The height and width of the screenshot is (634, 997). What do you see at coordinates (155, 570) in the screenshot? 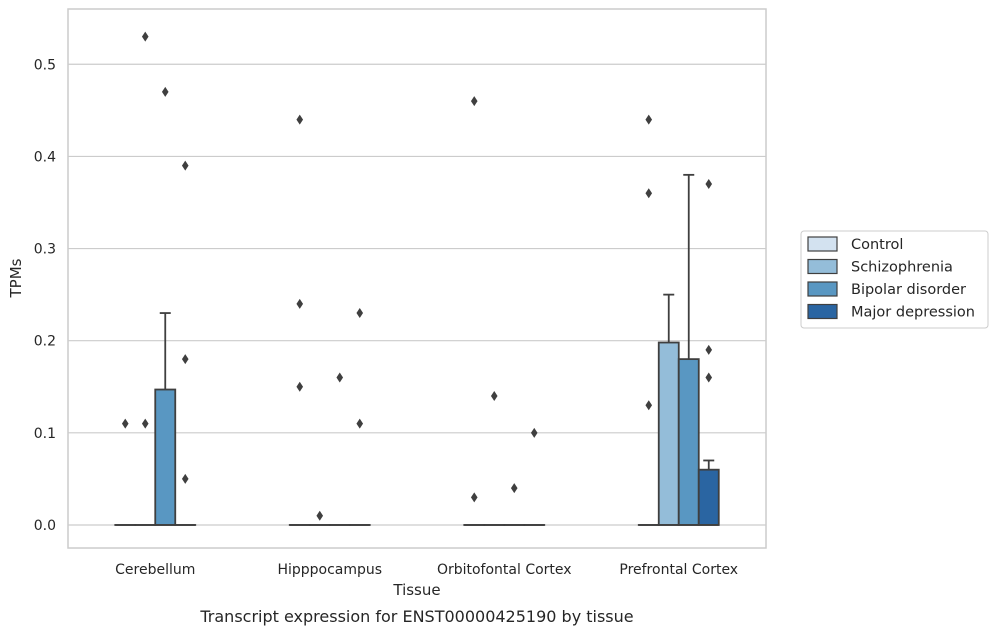
I see `x-tick-label: Cerebellum` at bounding box center [155, 570].